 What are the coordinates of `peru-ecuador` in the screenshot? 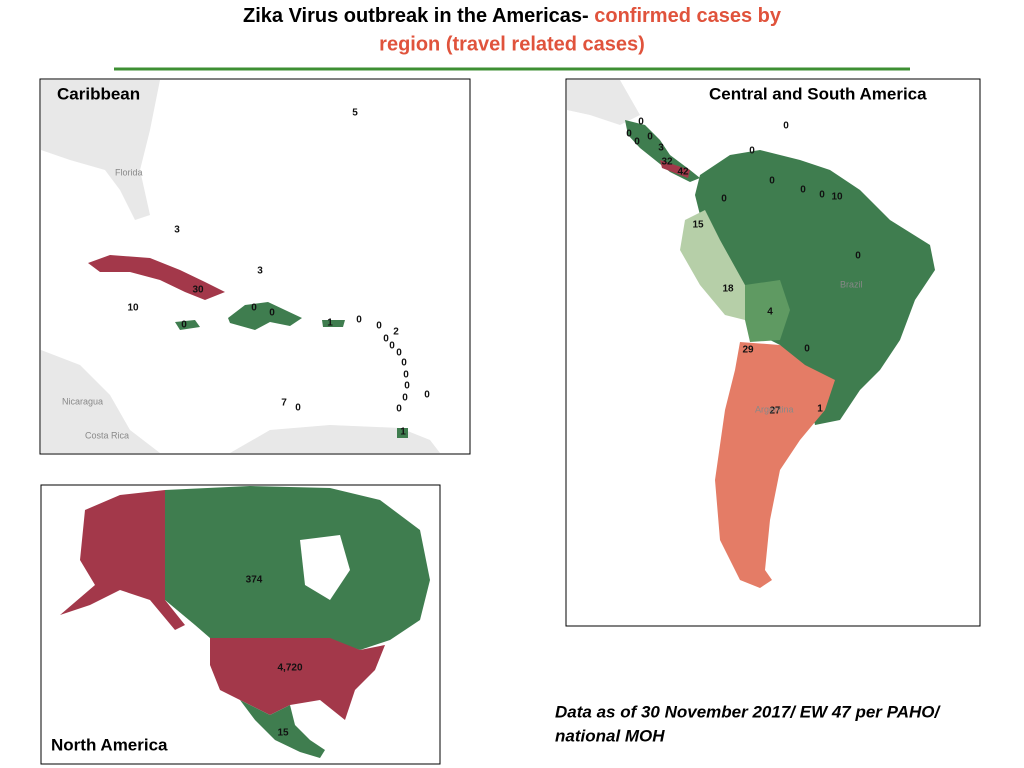 It's located at (715, 265).